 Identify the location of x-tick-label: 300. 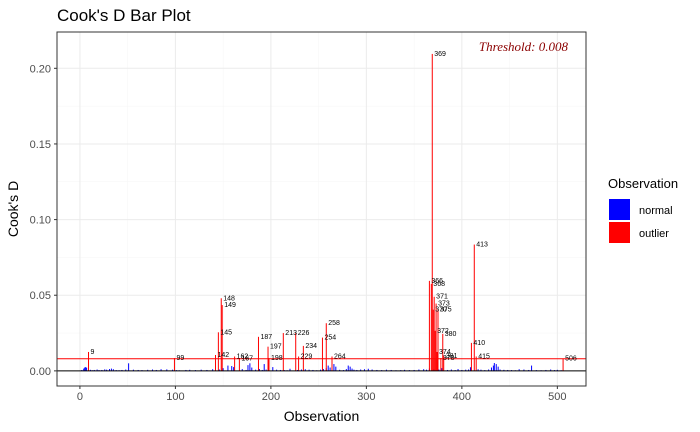
(366, 397).